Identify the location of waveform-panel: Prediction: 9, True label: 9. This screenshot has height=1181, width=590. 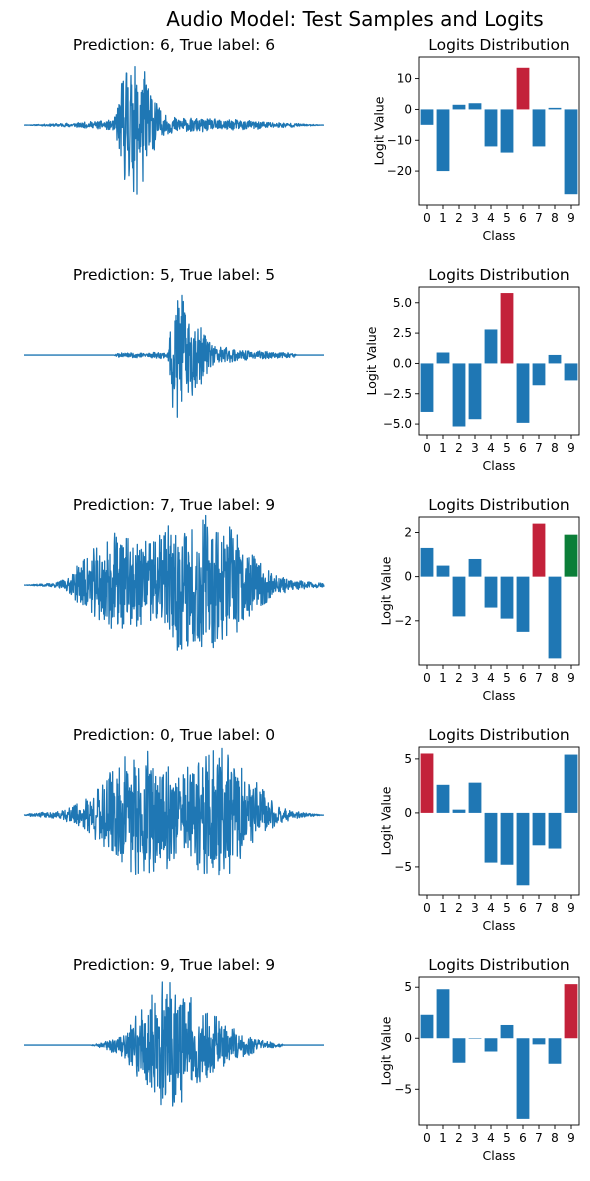
(174, 1031).